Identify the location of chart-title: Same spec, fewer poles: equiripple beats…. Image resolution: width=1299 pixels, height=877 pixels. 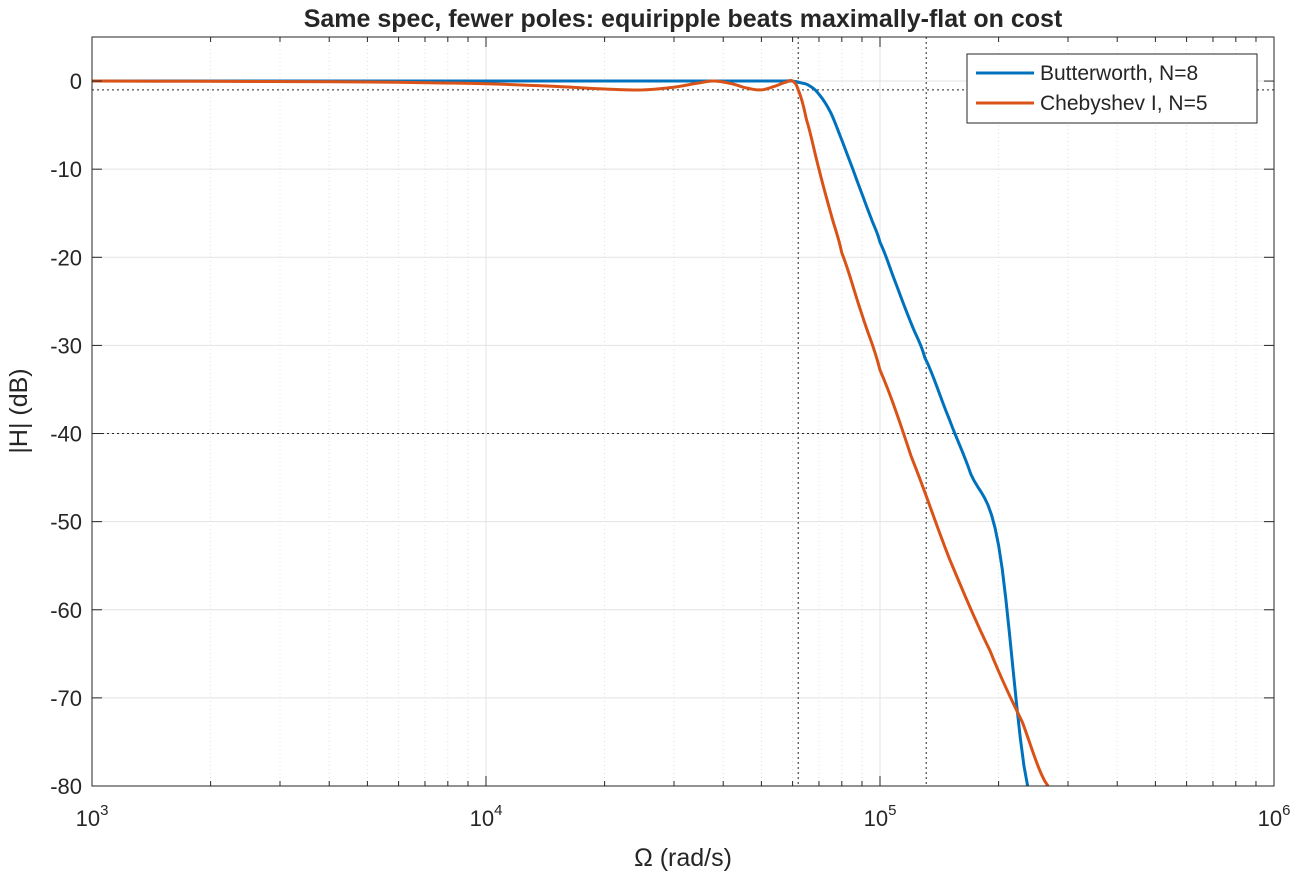
(683, 19).